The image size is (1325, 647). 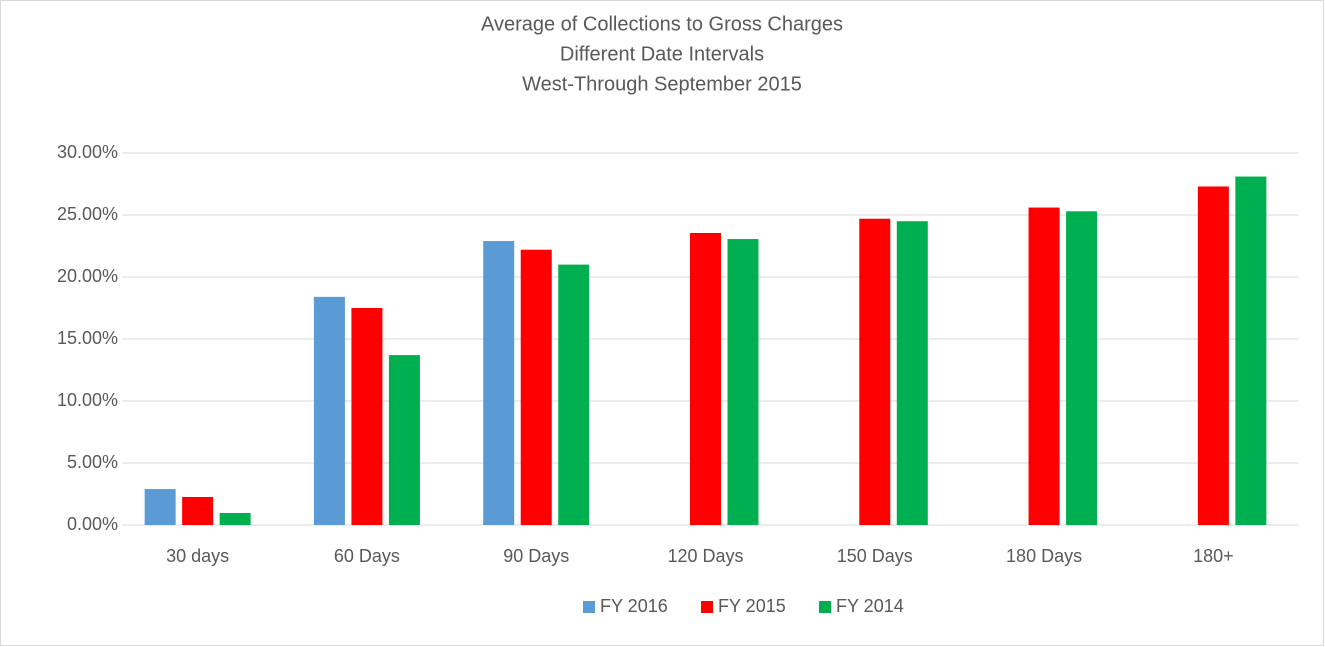 What do you see at coordinates (87, 214) in the screenshot?
I see `y-tick-label: 25.00%` at bounding box center [87, 214].